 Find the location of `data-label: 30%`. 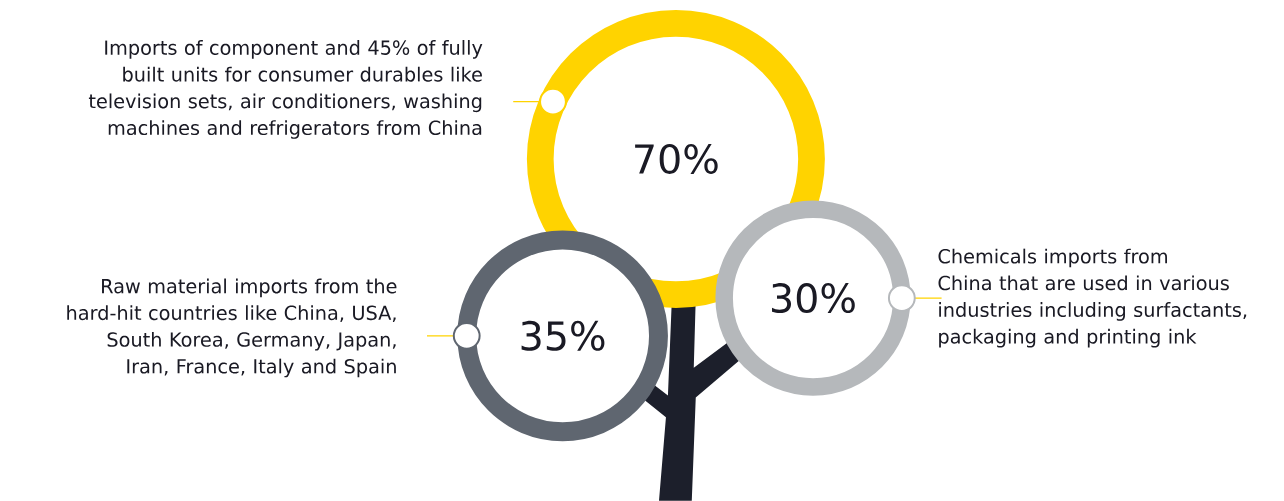

data-label: 30% is located at coordinates (813, 298).